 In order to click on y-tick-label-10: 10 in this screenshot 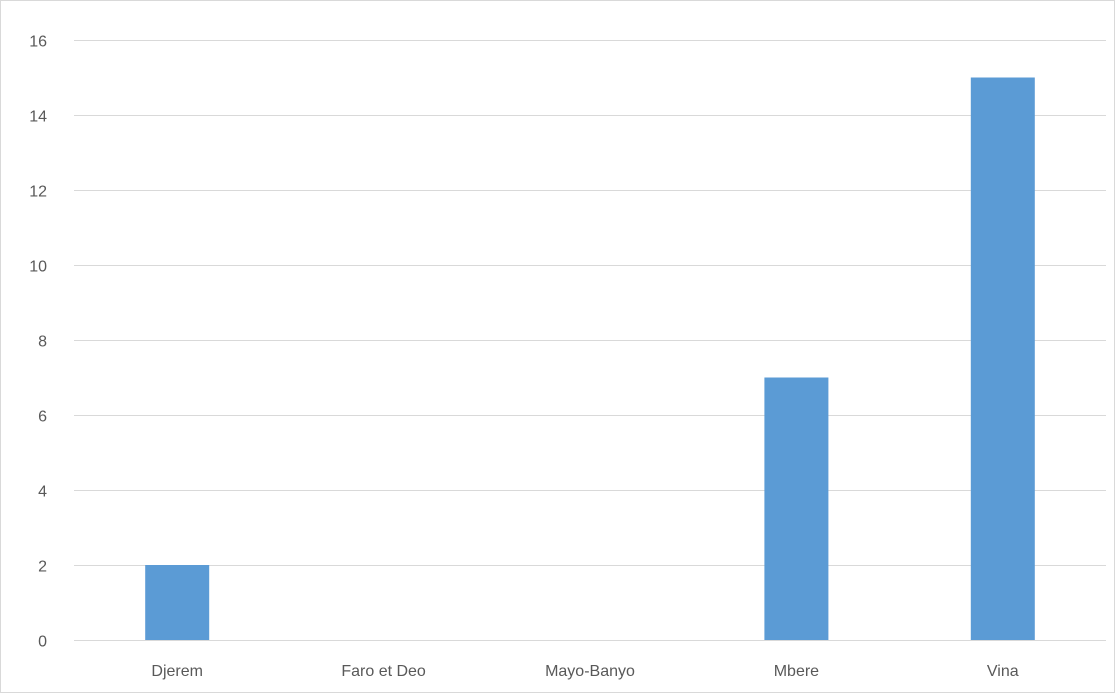, I will do `click(38, 267)`.